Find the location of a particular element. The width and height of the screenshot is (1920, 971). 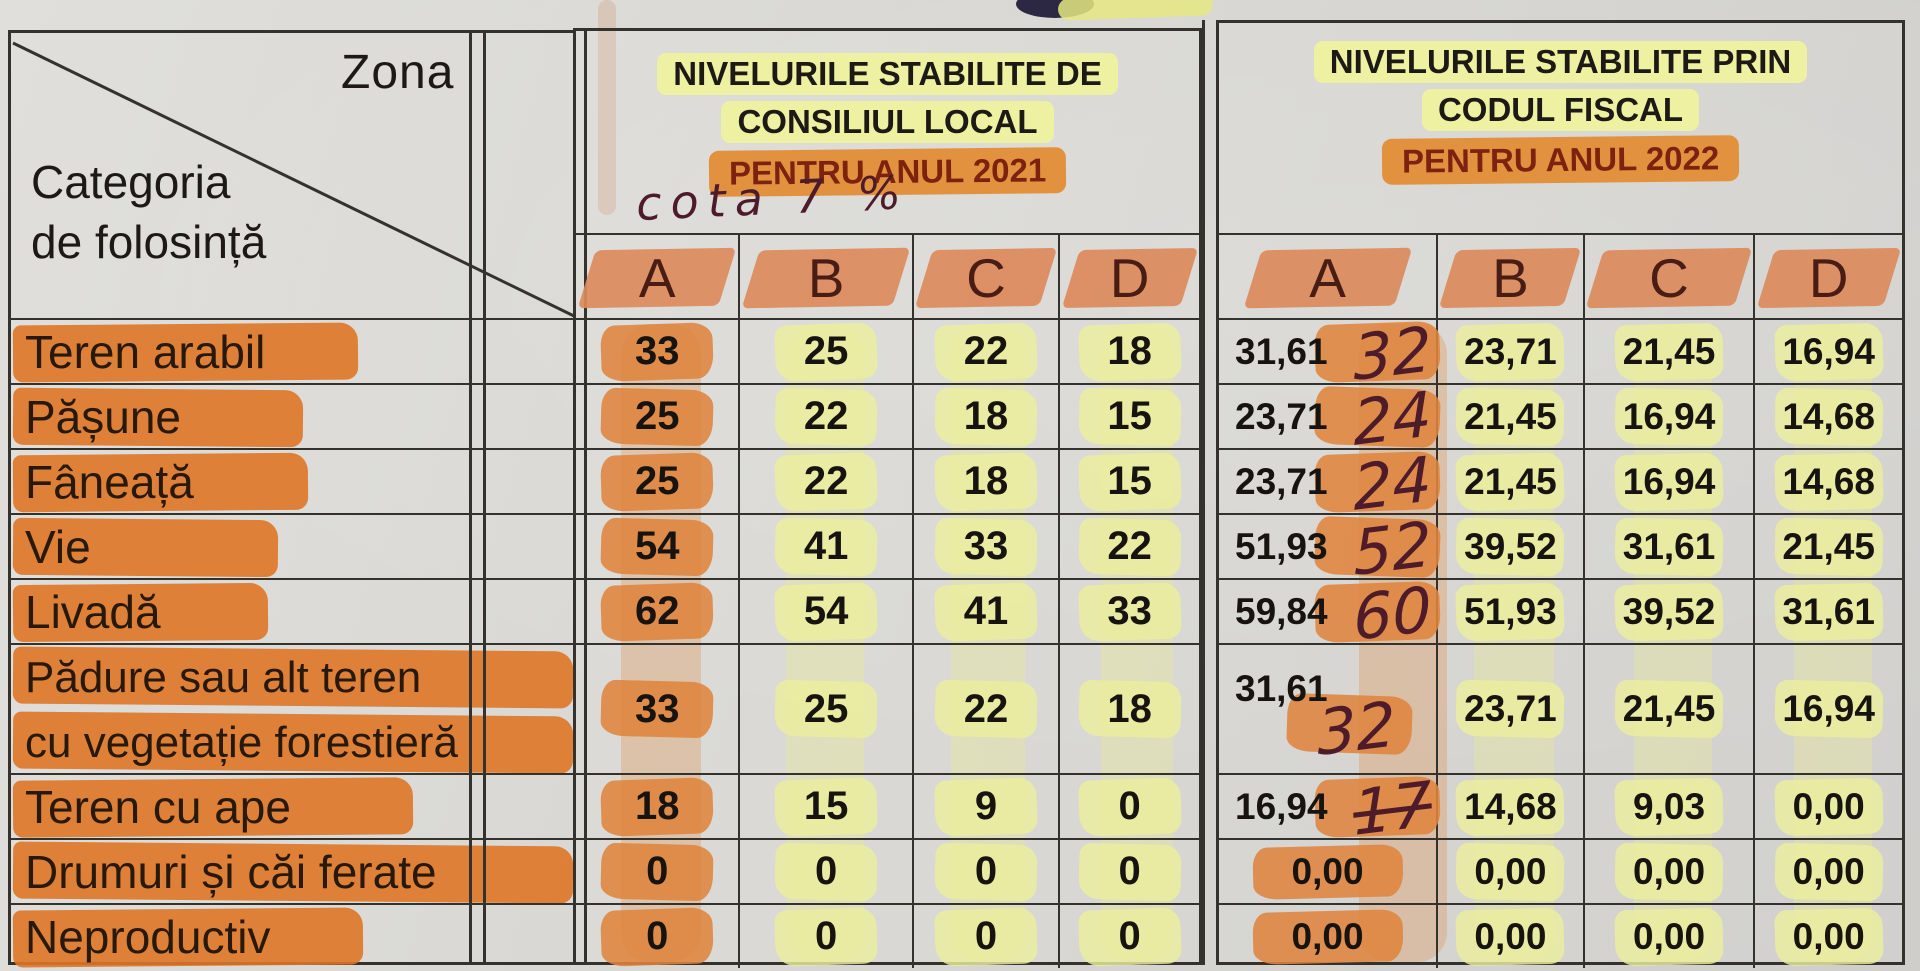

tax-value-2022: 9,03 is located at coordinates (1669, 806).